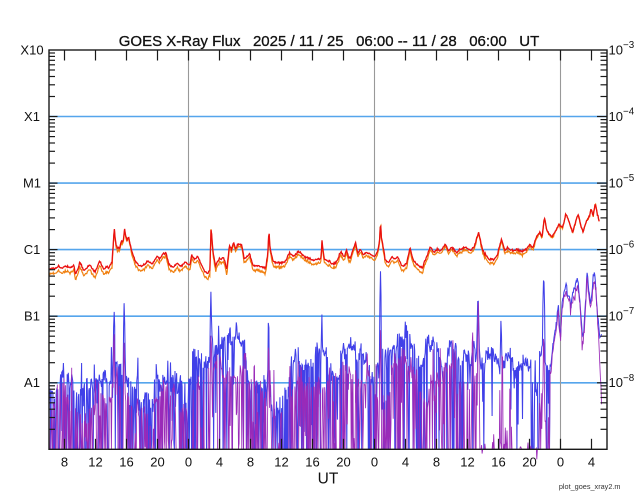 The image size is (640, 500). What do you see at coordinates (32, 183) in the screenshot?
I see `svg-text: M1` at bounding box center [32, 183].